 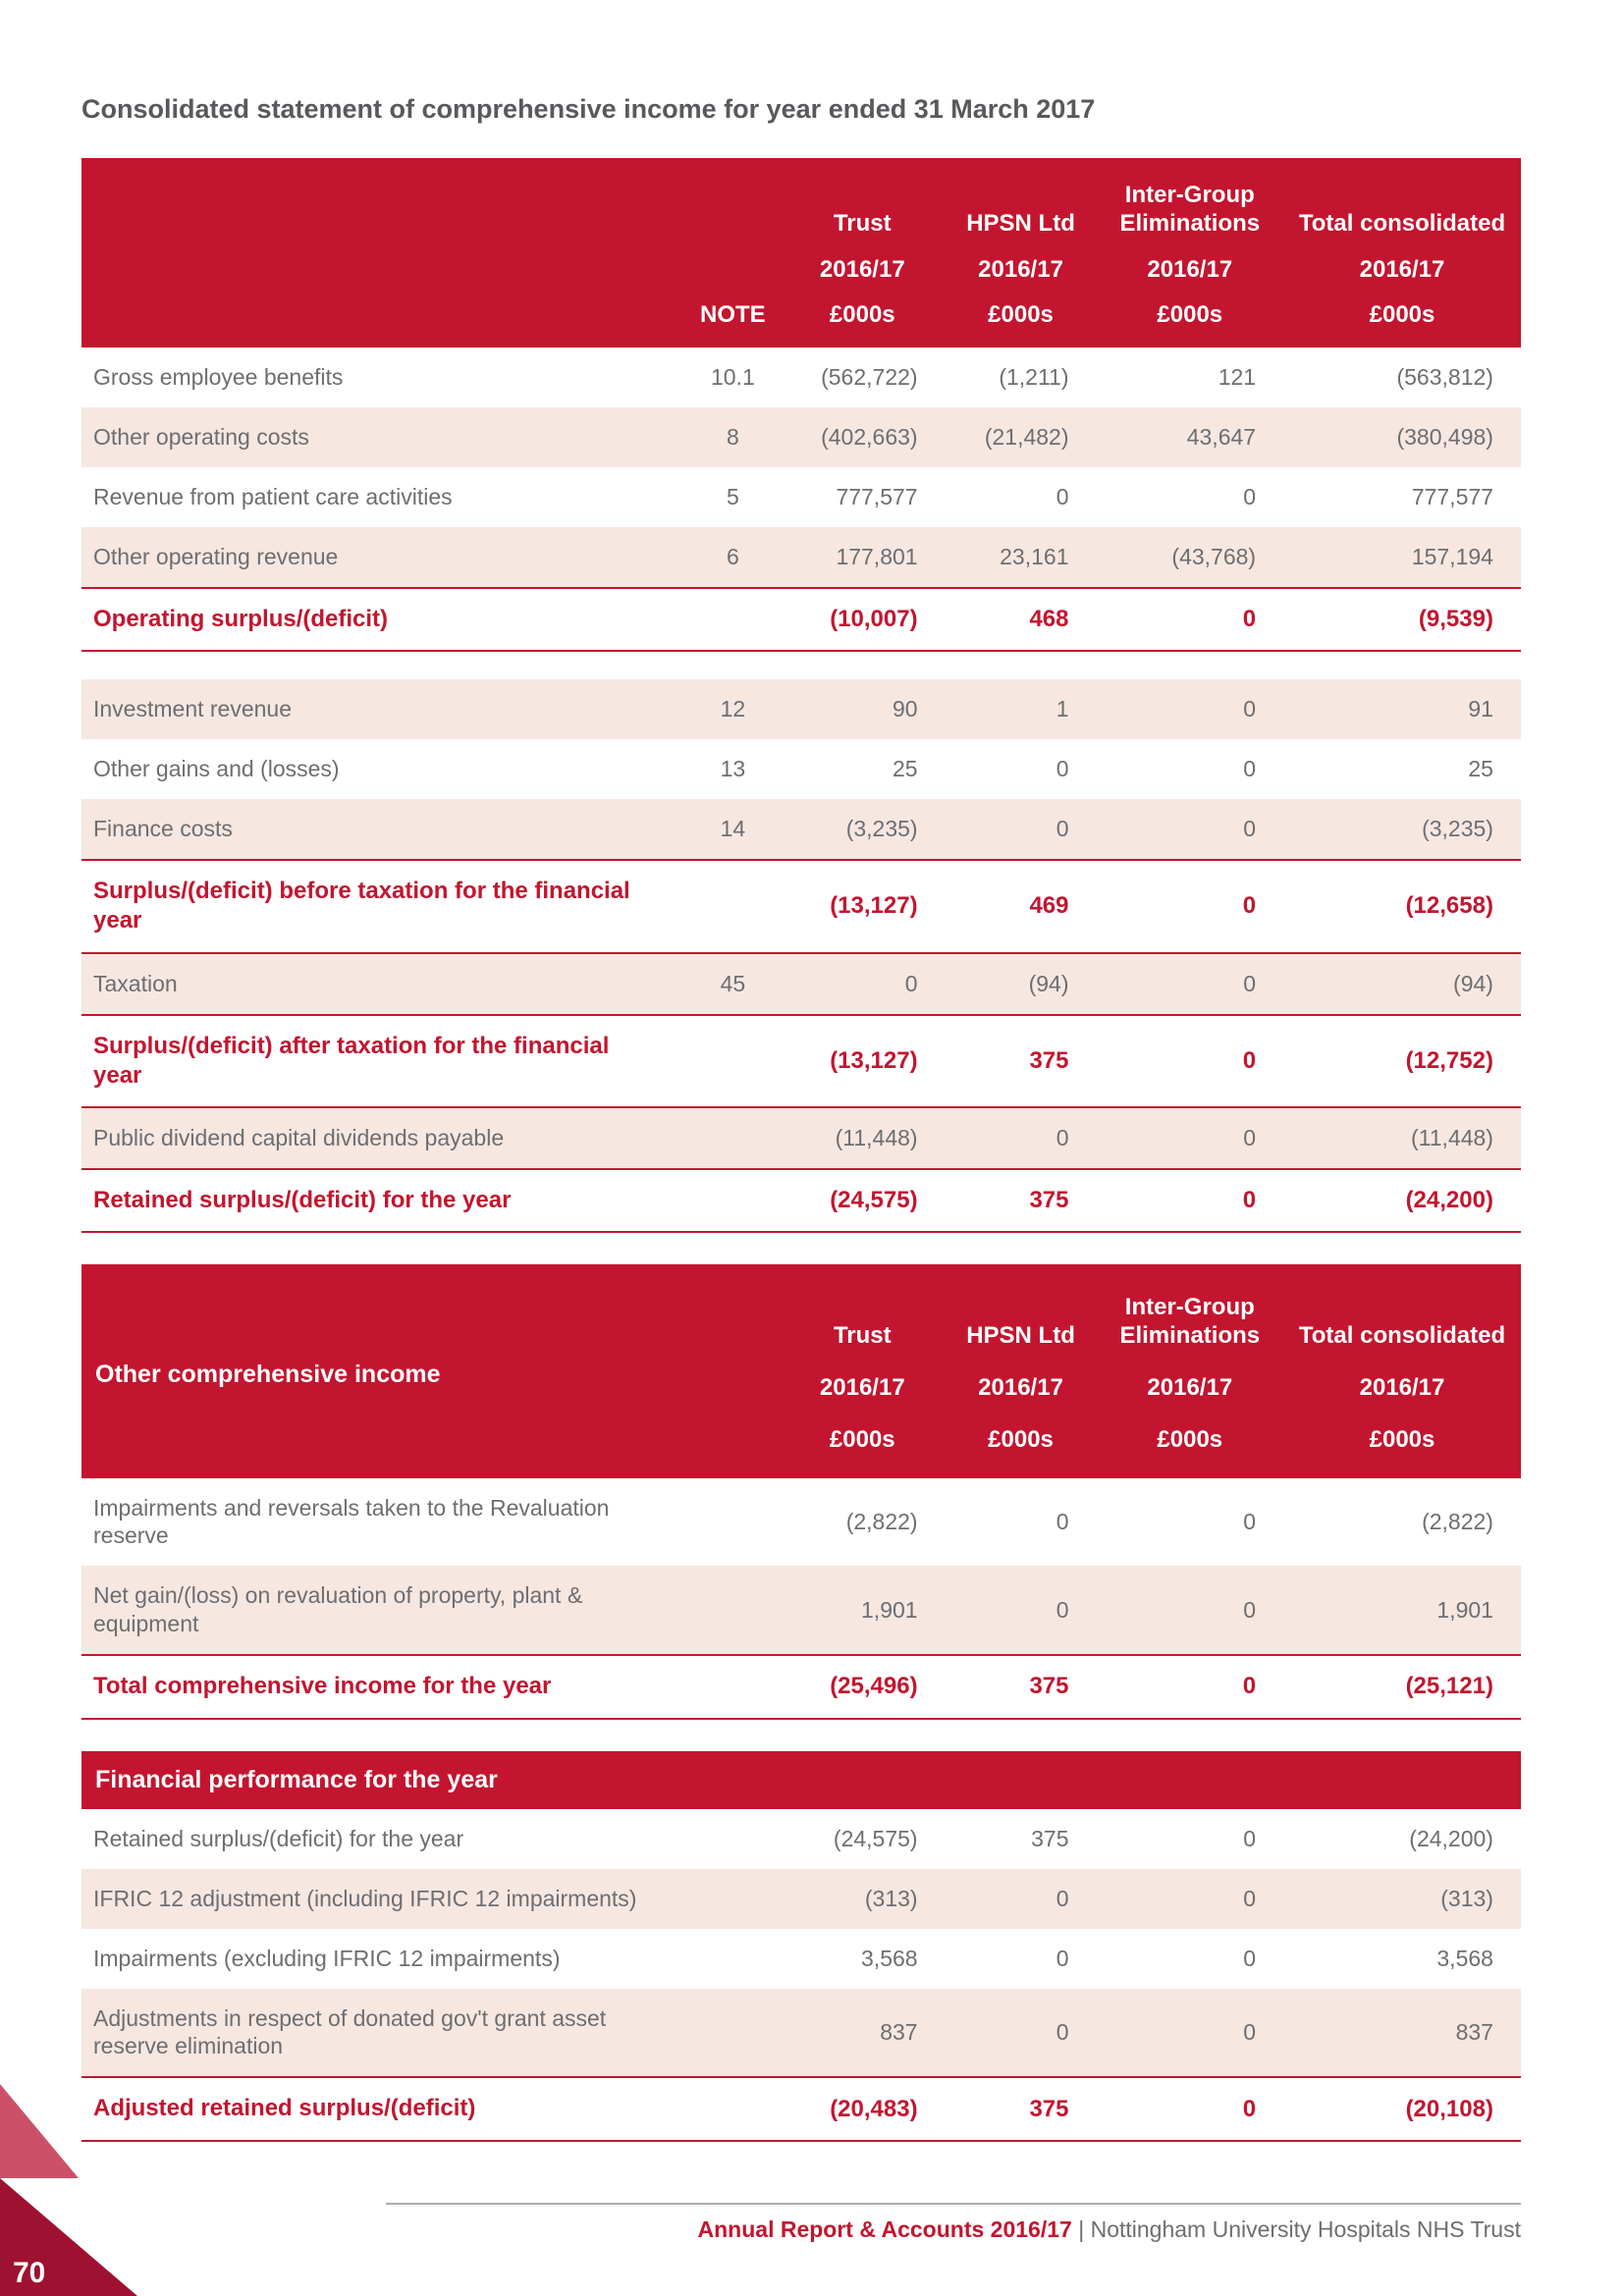 I want to click on row-label: Investment revenue, so click(x=193, y=709).